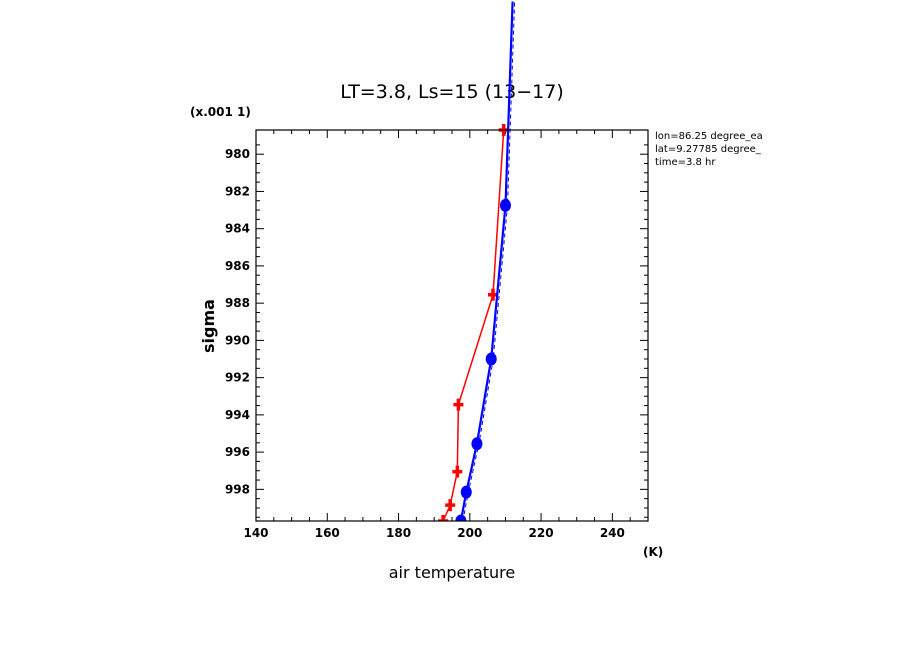 Image resolution: width=904 pixels, height=654 pixels. Describe the element at coordinates (612, 533) in the screenshot. I see `x-tick-label: 240` at that location.